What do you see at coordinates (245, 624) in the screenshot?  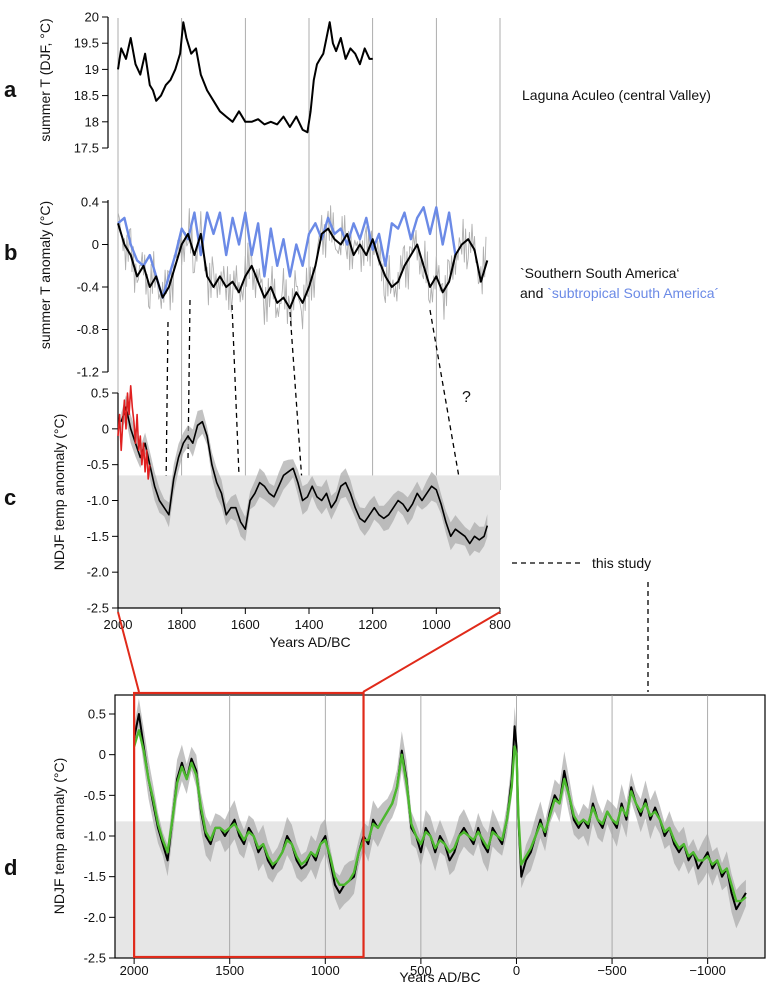 I see `panel-c-x-tick-label-2: 1600` at bounding box center [245, 624].